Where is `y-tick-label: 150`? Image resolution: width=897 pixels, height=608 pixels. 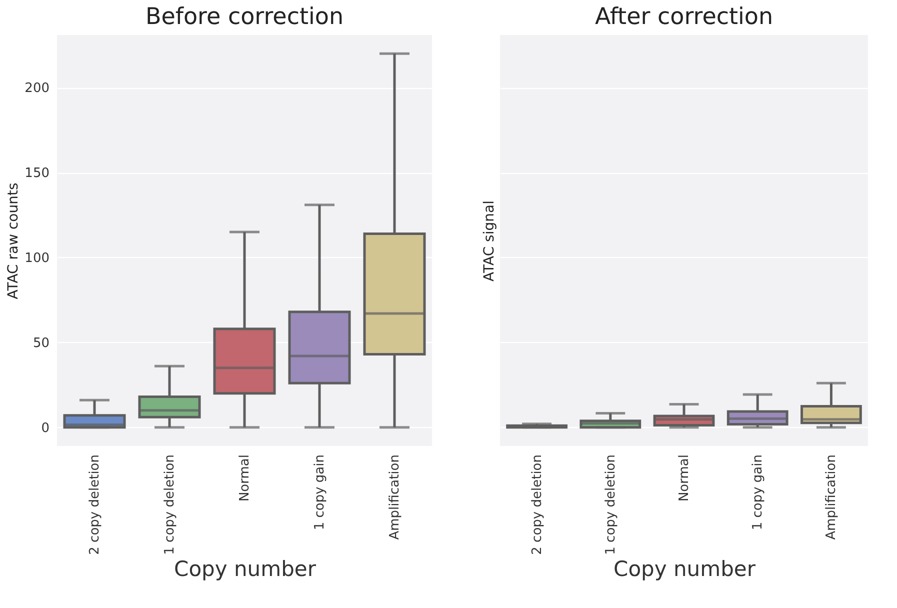
y-tick-label: 150 is located at coordinates (37, 174).